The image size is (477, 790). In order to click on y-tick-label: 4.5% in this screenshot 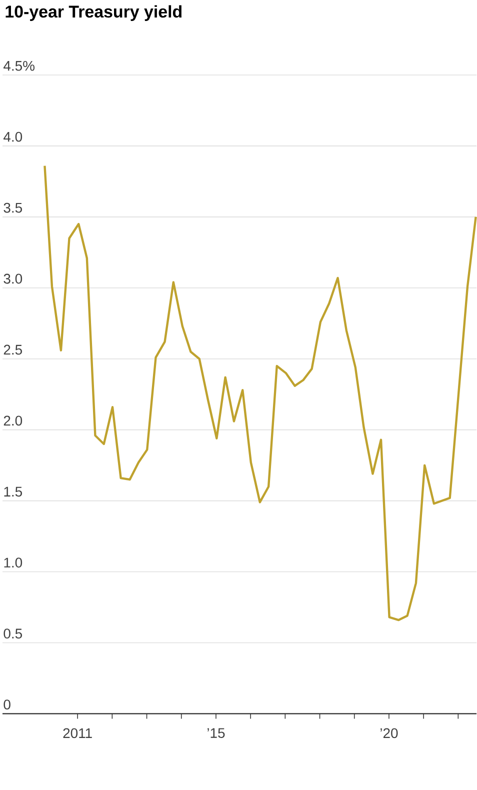, I will do `click(18, 65)`.